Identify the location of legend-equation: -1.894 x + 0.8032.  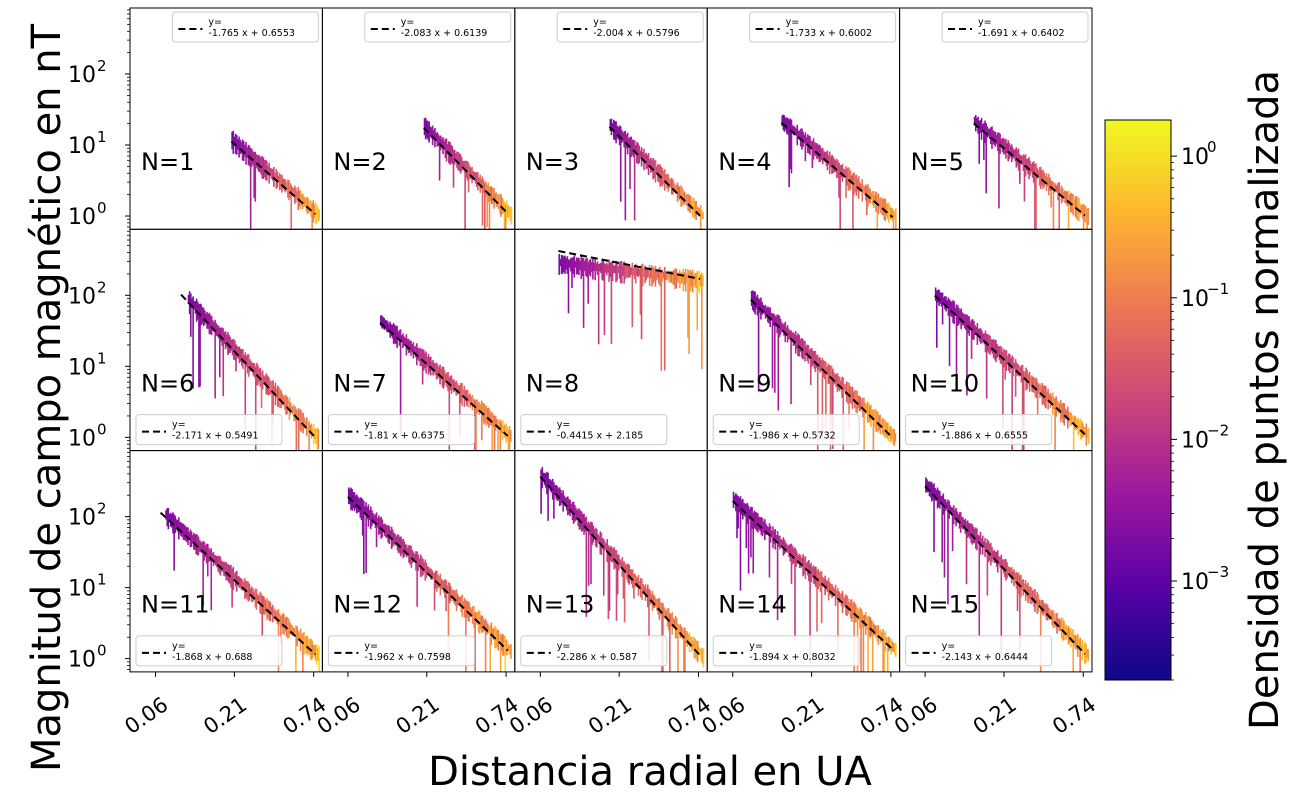
(792, 657).